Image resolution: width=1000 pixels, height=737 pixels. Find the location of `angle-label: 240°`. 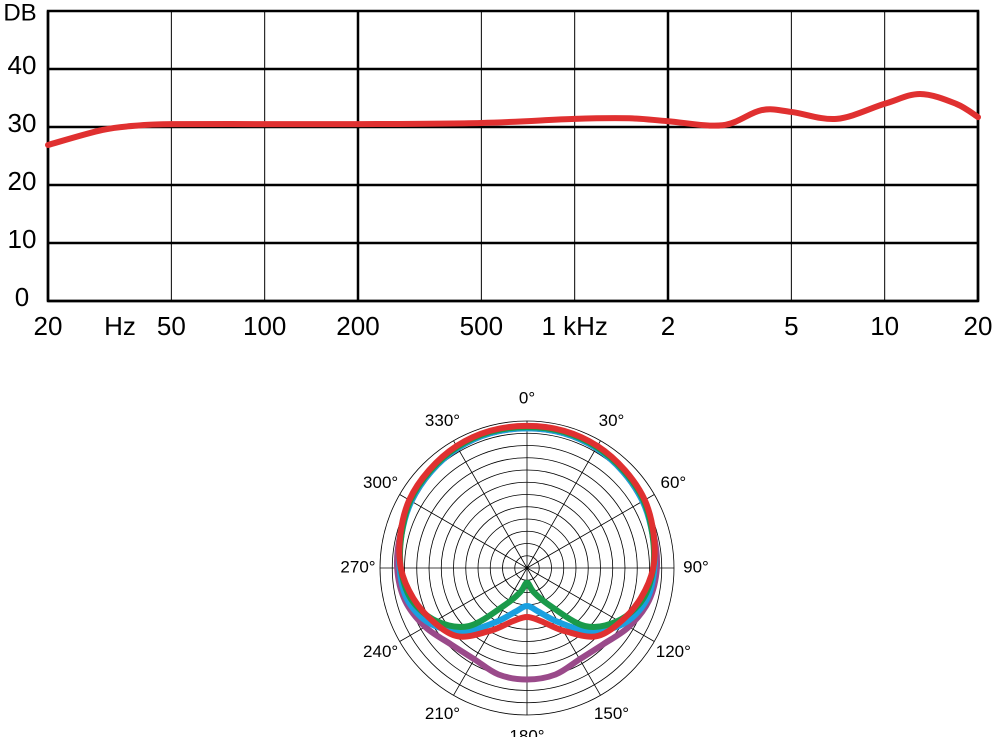

angle-label: 240° is located at coordinates (380, 651).